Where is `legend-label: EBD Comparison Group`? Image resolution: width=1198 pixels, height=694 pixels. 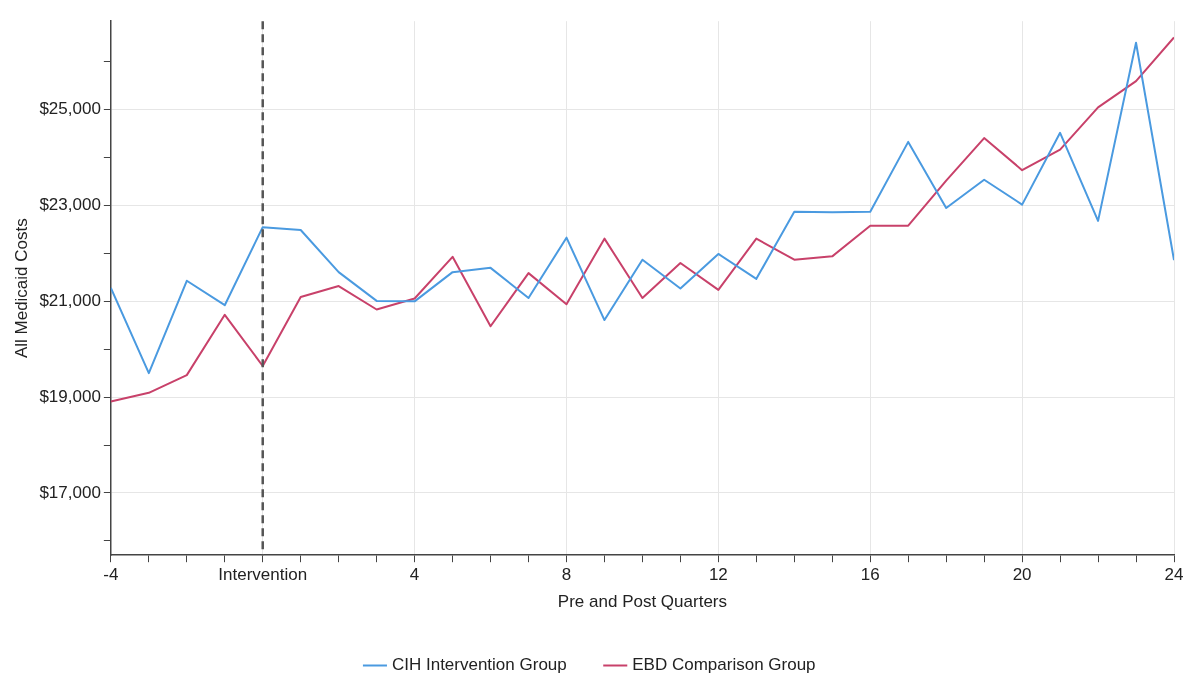
legend-label: EBD Comparison Group is located at coordinates (724, 665).